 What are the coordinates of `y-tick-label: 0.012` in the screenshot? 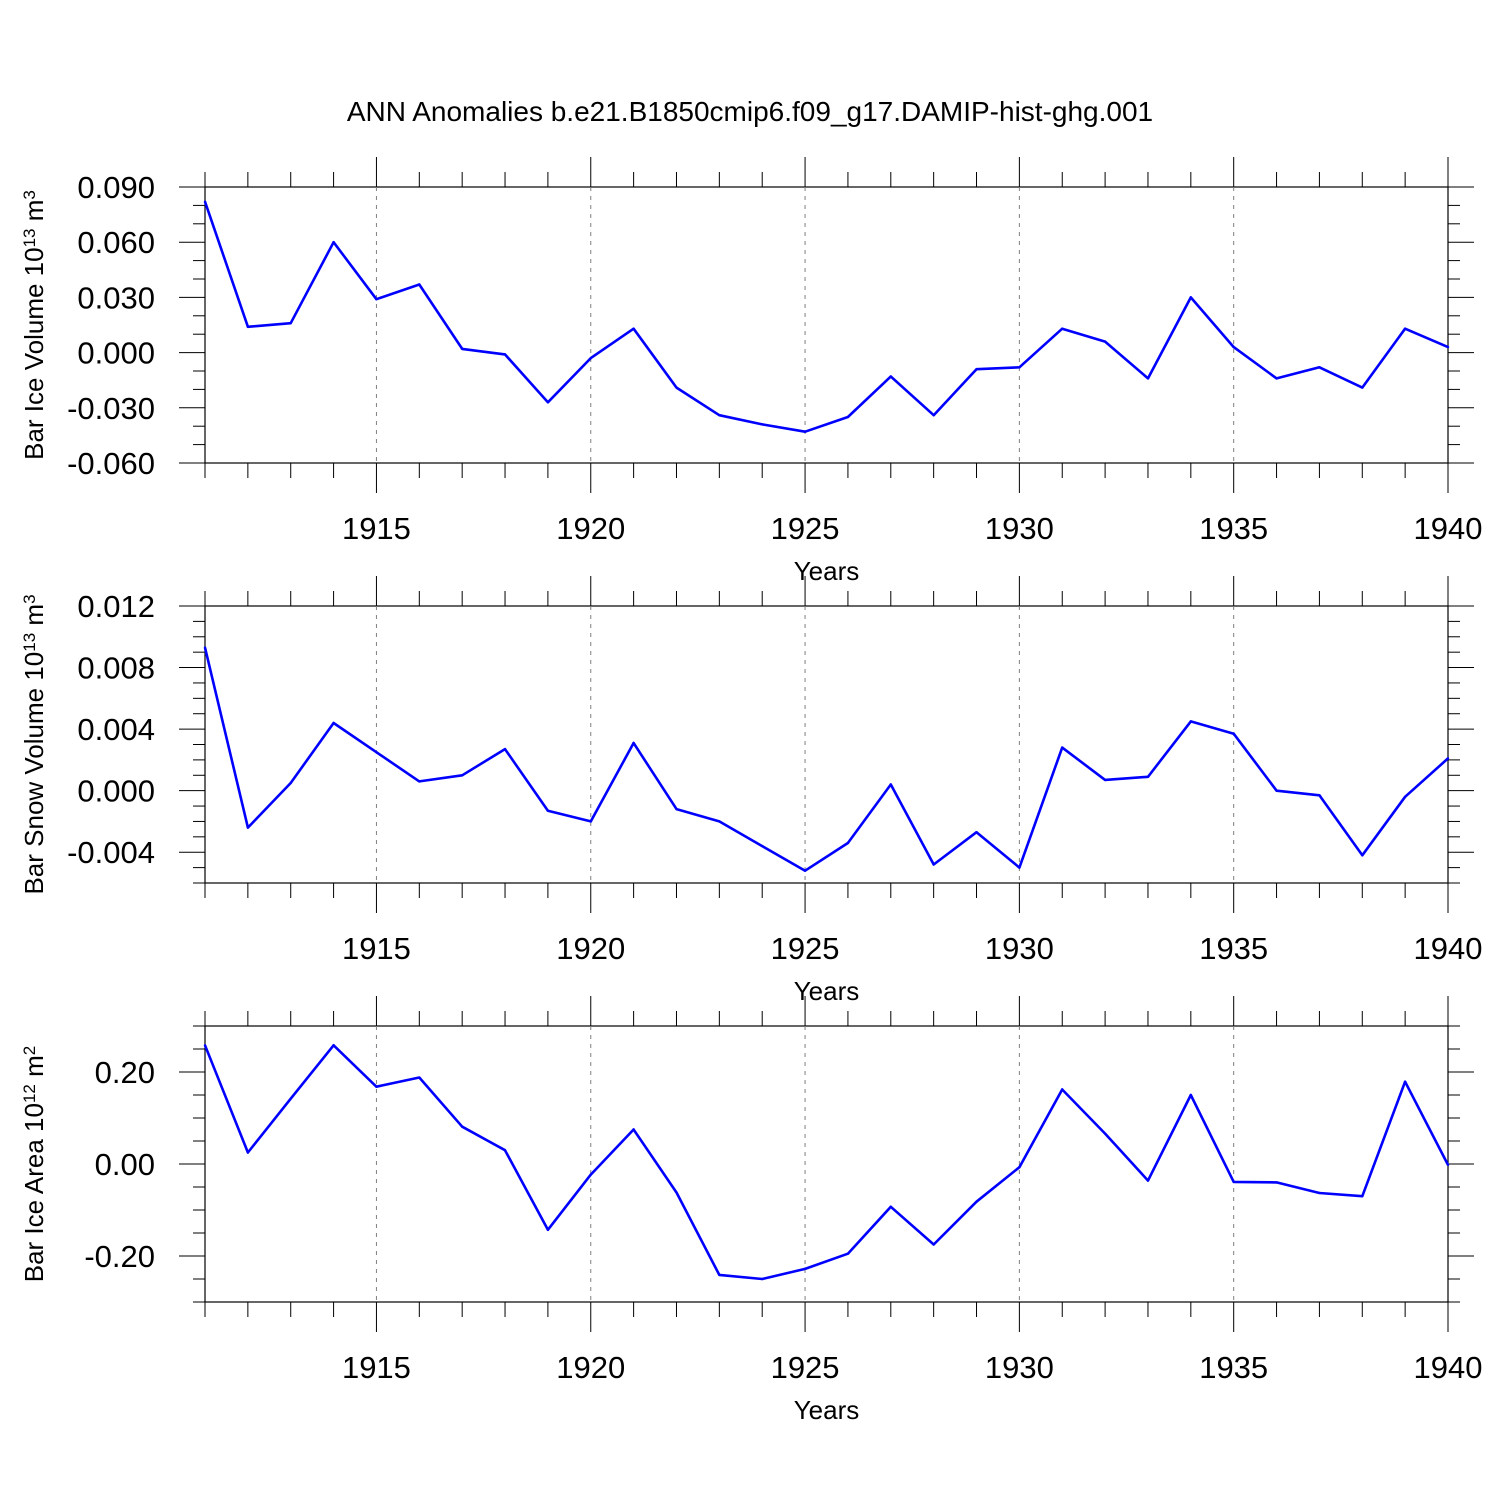 It's located at (116, 606).